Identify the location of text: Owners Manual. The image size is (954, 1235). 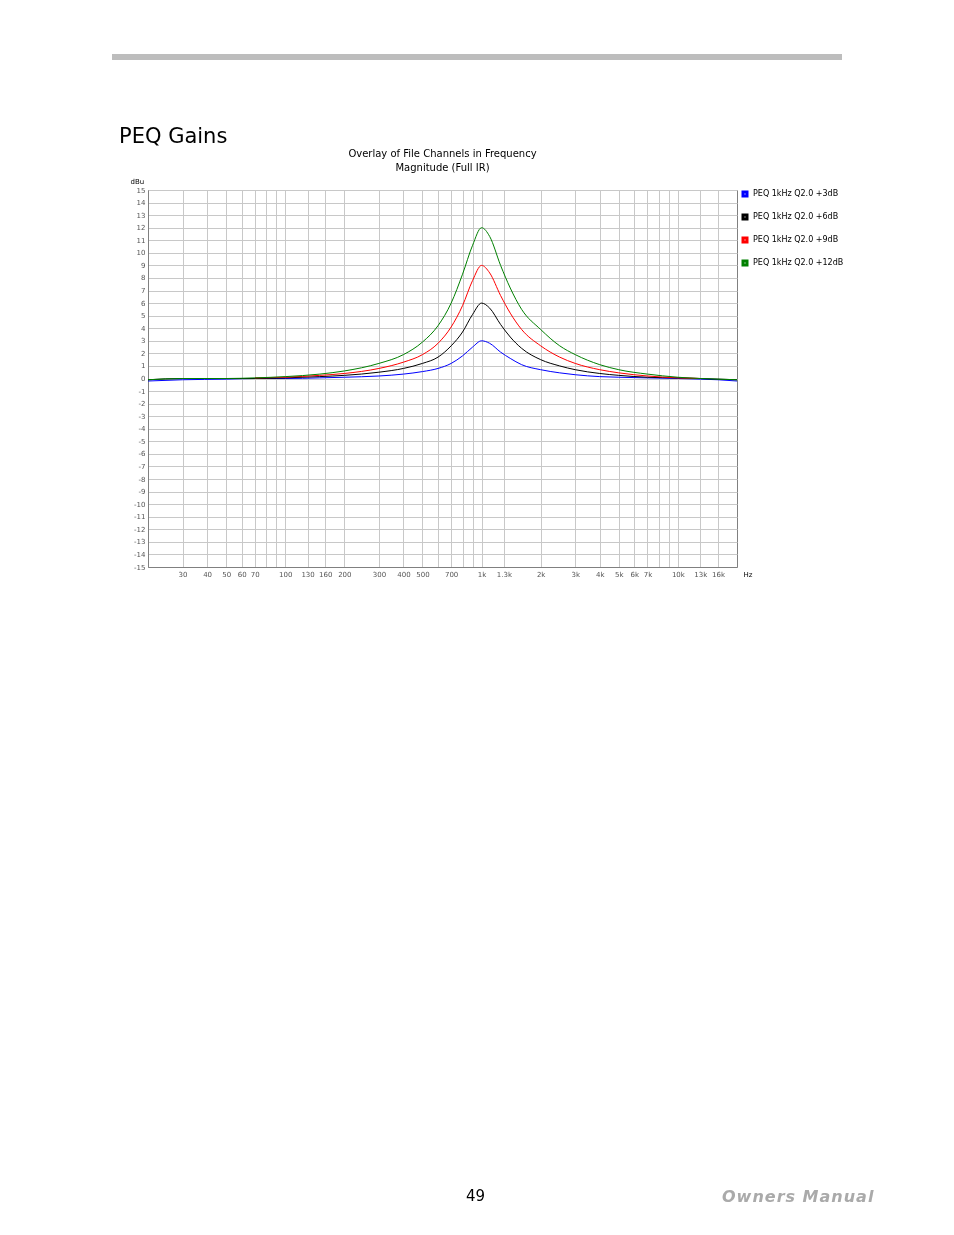
(798, 1196).